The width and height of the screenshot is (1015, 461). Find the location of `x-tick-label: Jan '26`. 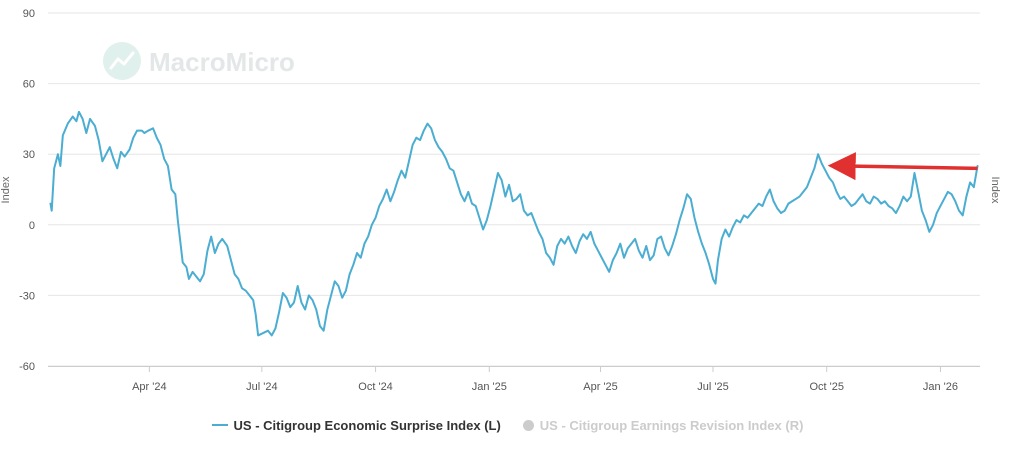

x-tick-label: Jan '26 is located at coordinates (940, 387).